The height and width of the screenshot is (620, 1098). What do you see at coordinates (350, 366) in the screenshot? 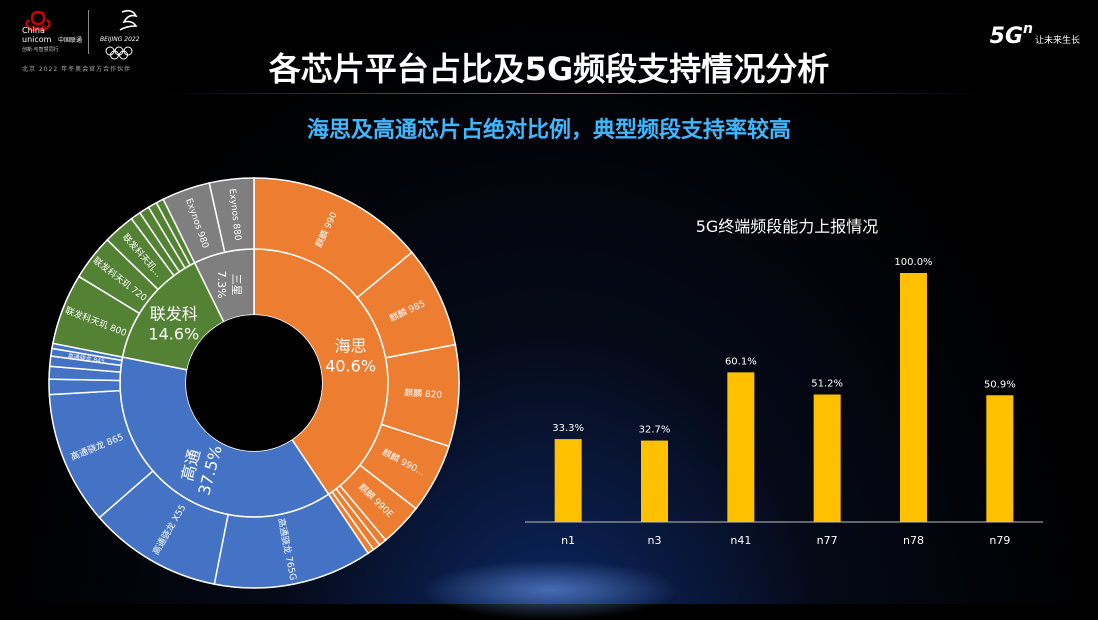
I see `sunburst-inner-pct: 40.6%` at bounding box center [350, 366].